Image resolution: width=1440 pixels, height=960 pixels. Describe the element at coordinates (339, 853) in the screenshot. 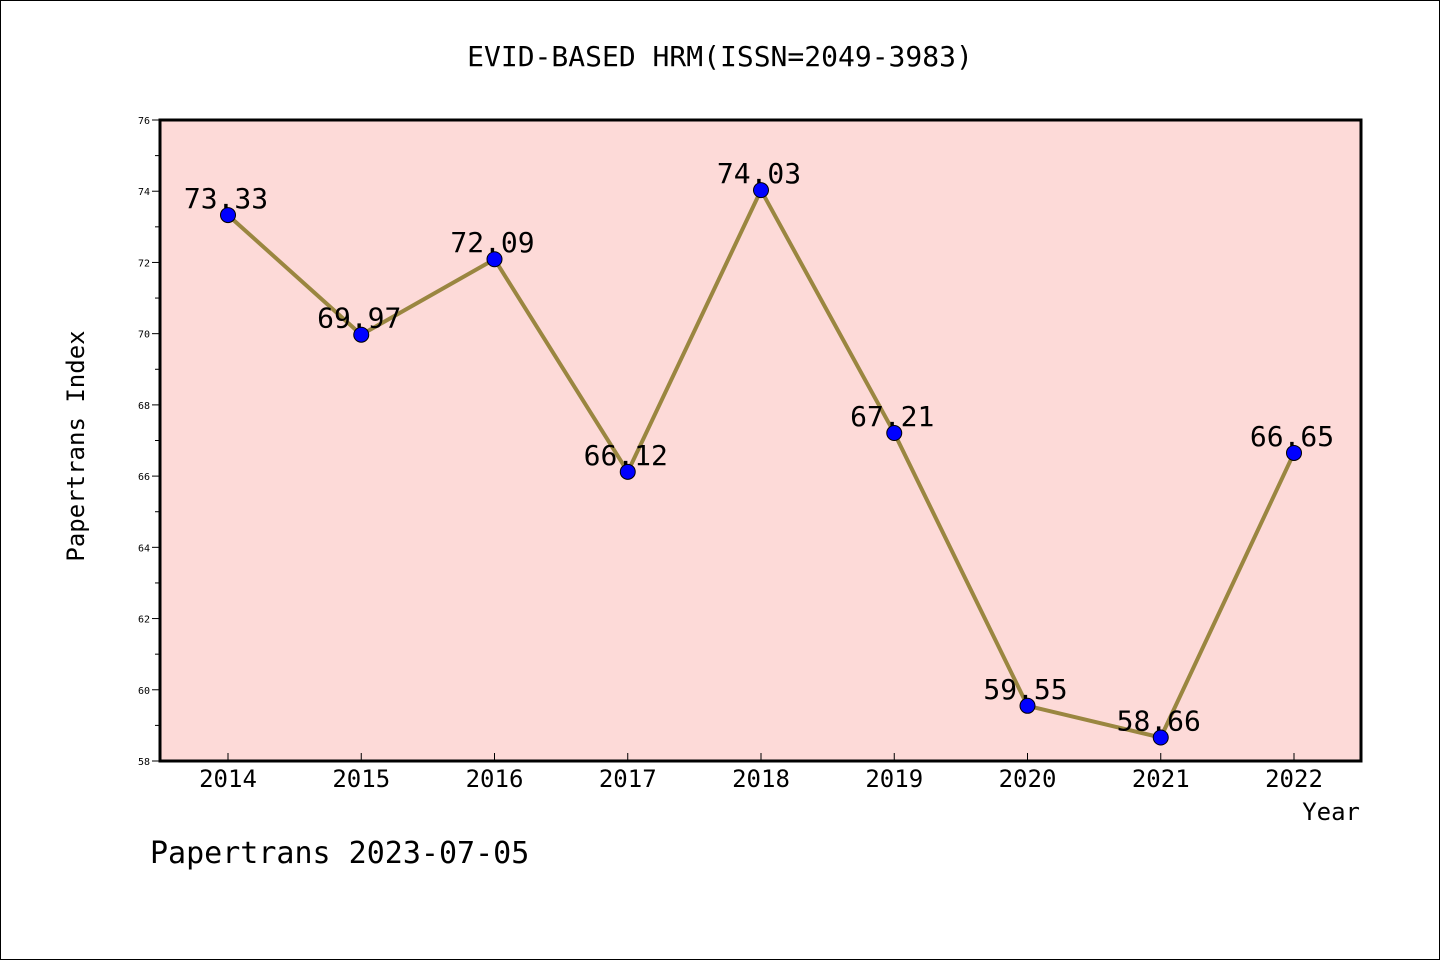

I see `footer-caption: Papertrans 2023-07-05` at that location.